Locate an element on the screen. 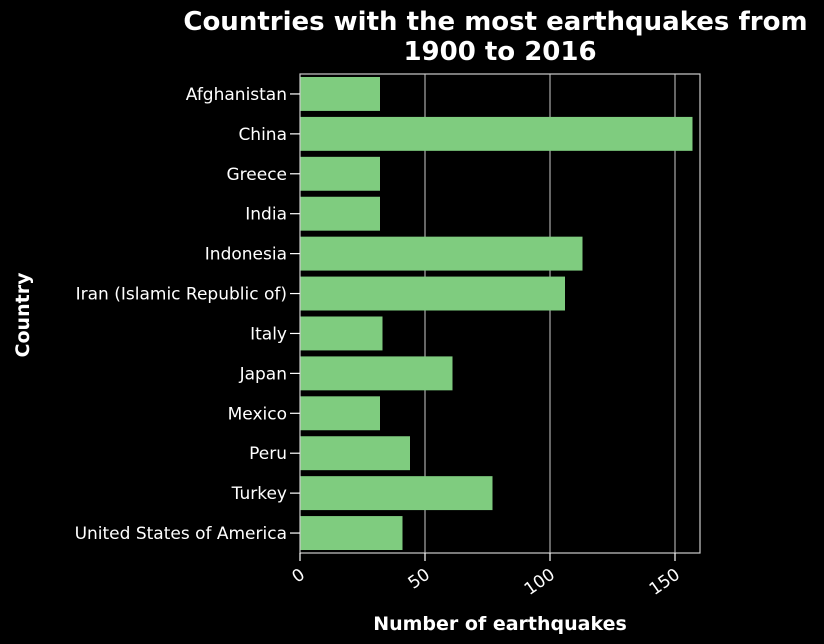  y-tick-label-9: Peru is located at coordinates (268, 454).